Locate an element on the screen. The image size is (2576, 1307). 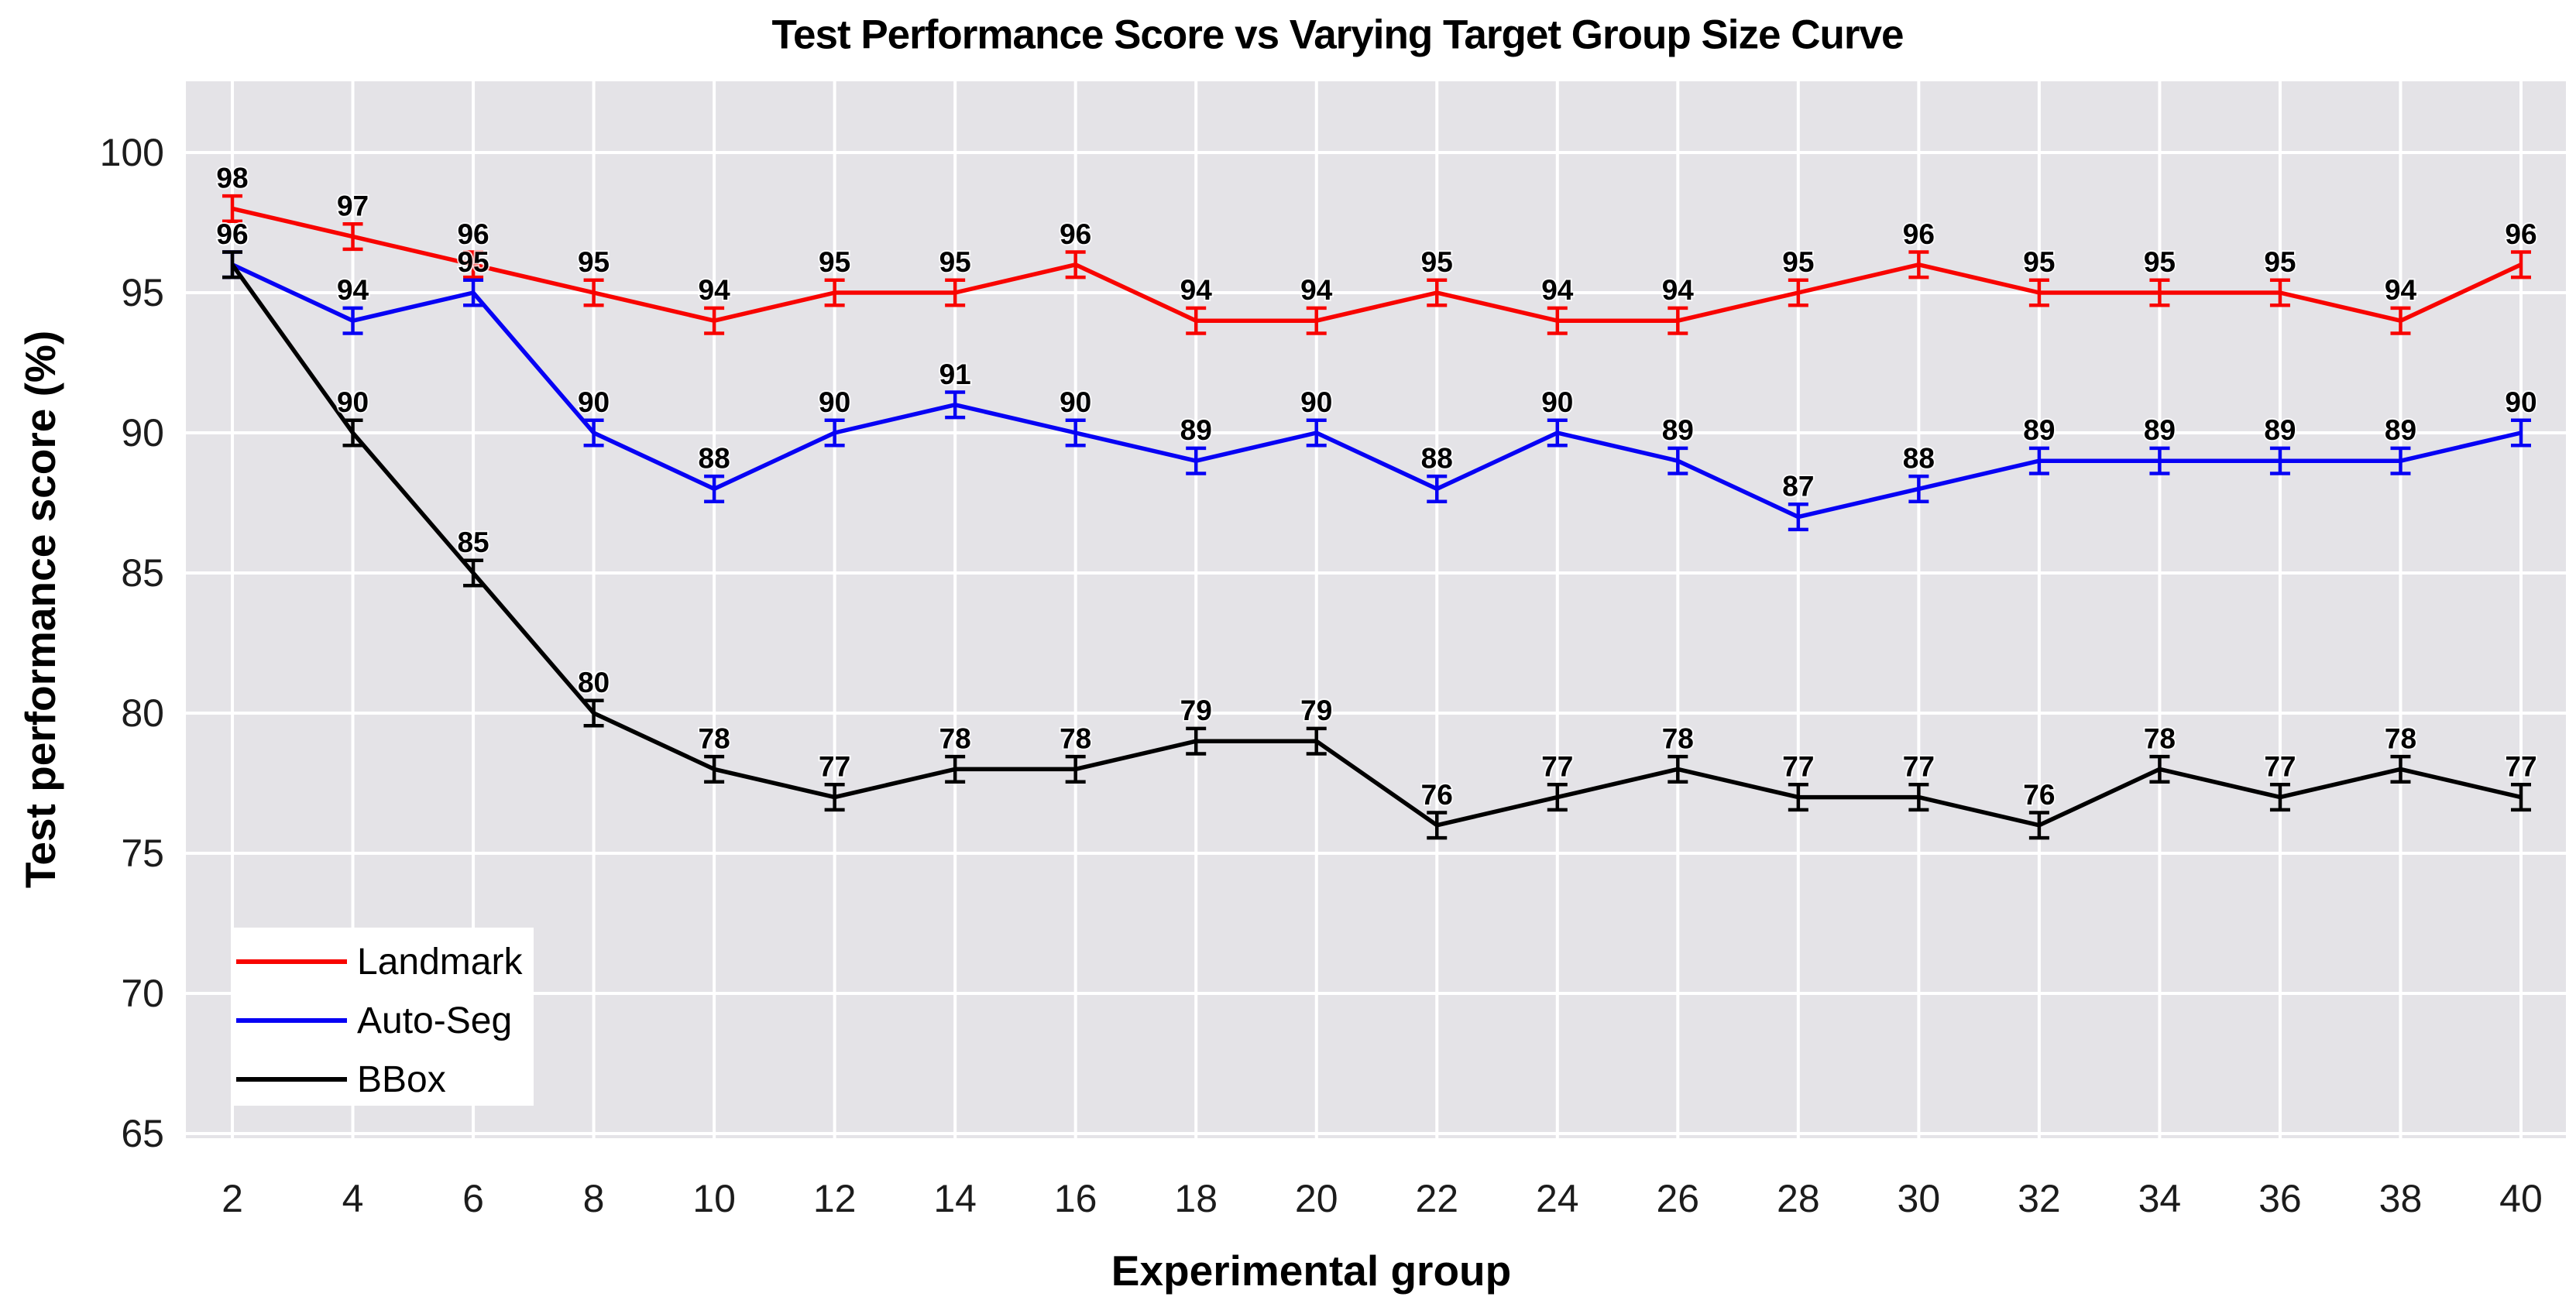
x-tick-label: 38 is located at coordinates (2401, 1198).